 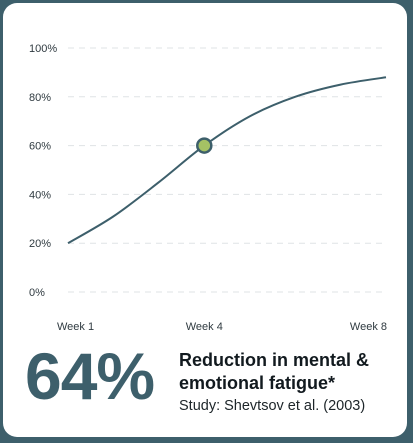 What do you see at coordinates (368, 327) in the screenshot?
I see `x-tick-label: Week 8` at bounding box center [368, 327].